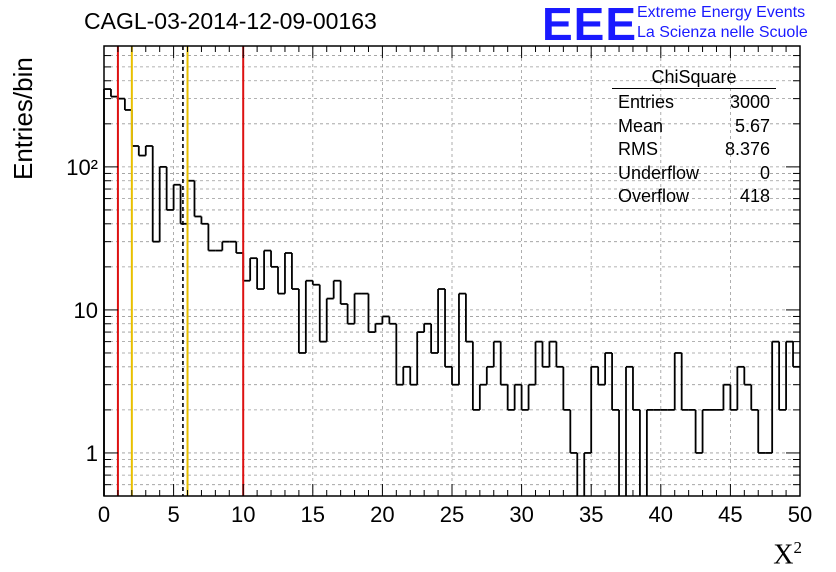  What do you see at coordinates (590, 25) in the screenshot?
I see `eee-logo: EEE` at bounding box center [590, 25].